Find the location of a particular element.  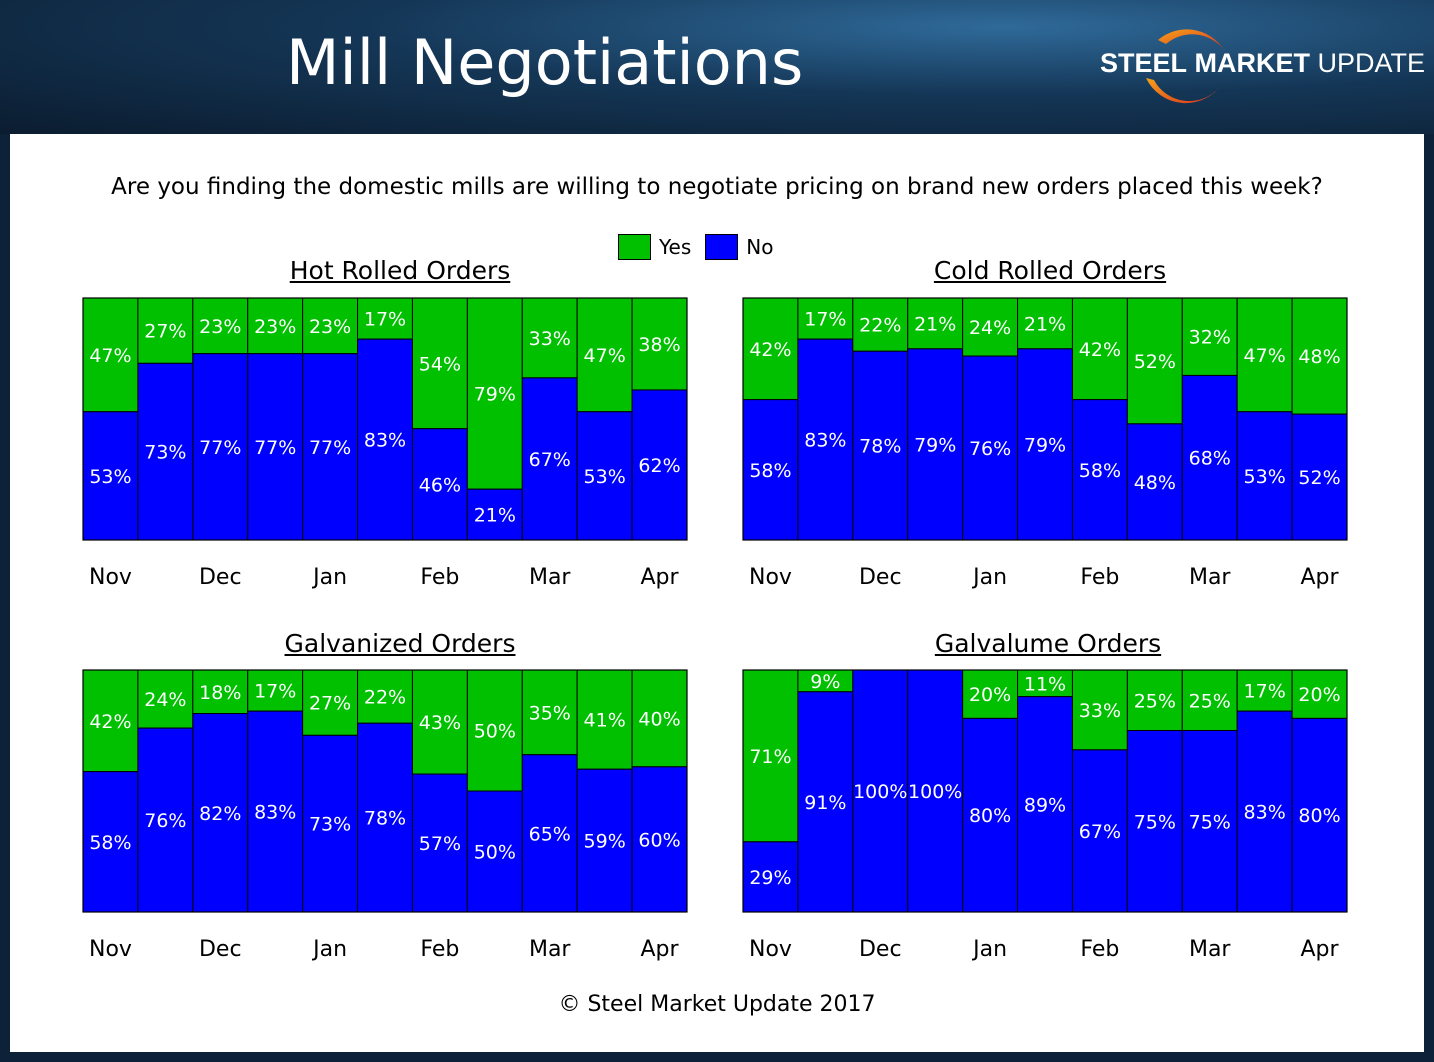

hot-rolled-orders-xtick-mar: Mar is located at coordinates (550, 577).